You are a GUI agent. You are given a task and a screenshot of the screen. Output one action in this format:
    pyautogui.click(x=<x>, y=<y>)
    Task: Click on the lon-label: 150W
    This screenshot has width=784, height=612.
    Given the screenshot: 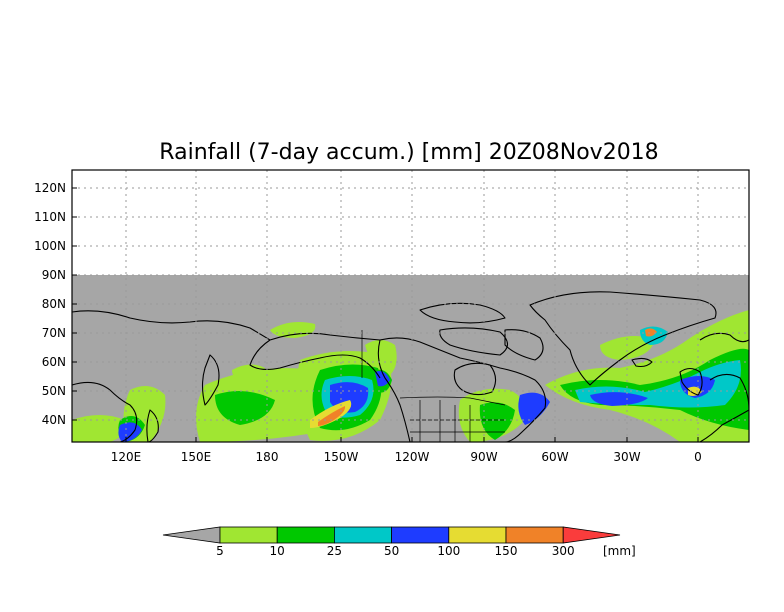 What is the action you would take?
    pyautogui.click(x=341, y=457)
    